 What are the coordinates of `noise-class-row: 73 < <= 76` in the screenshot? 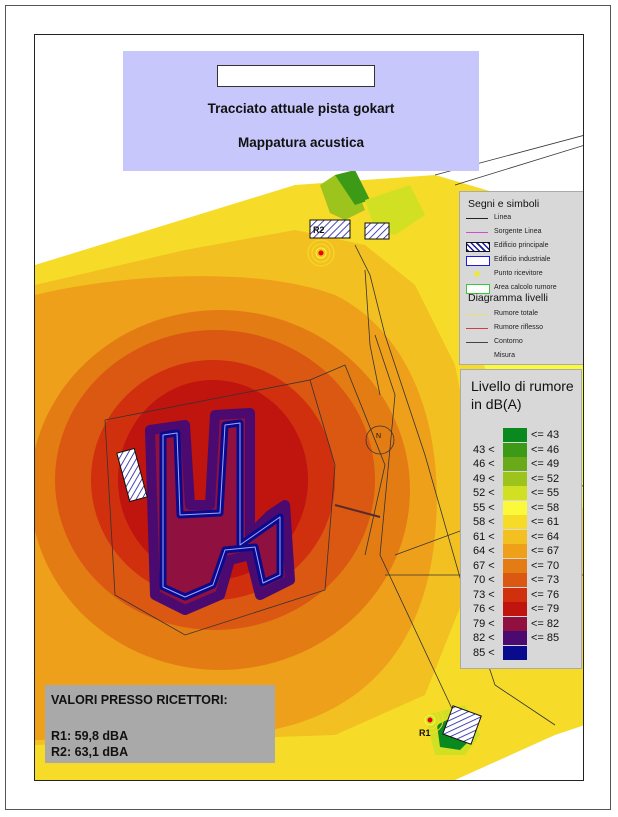 It's located at (522, 594).